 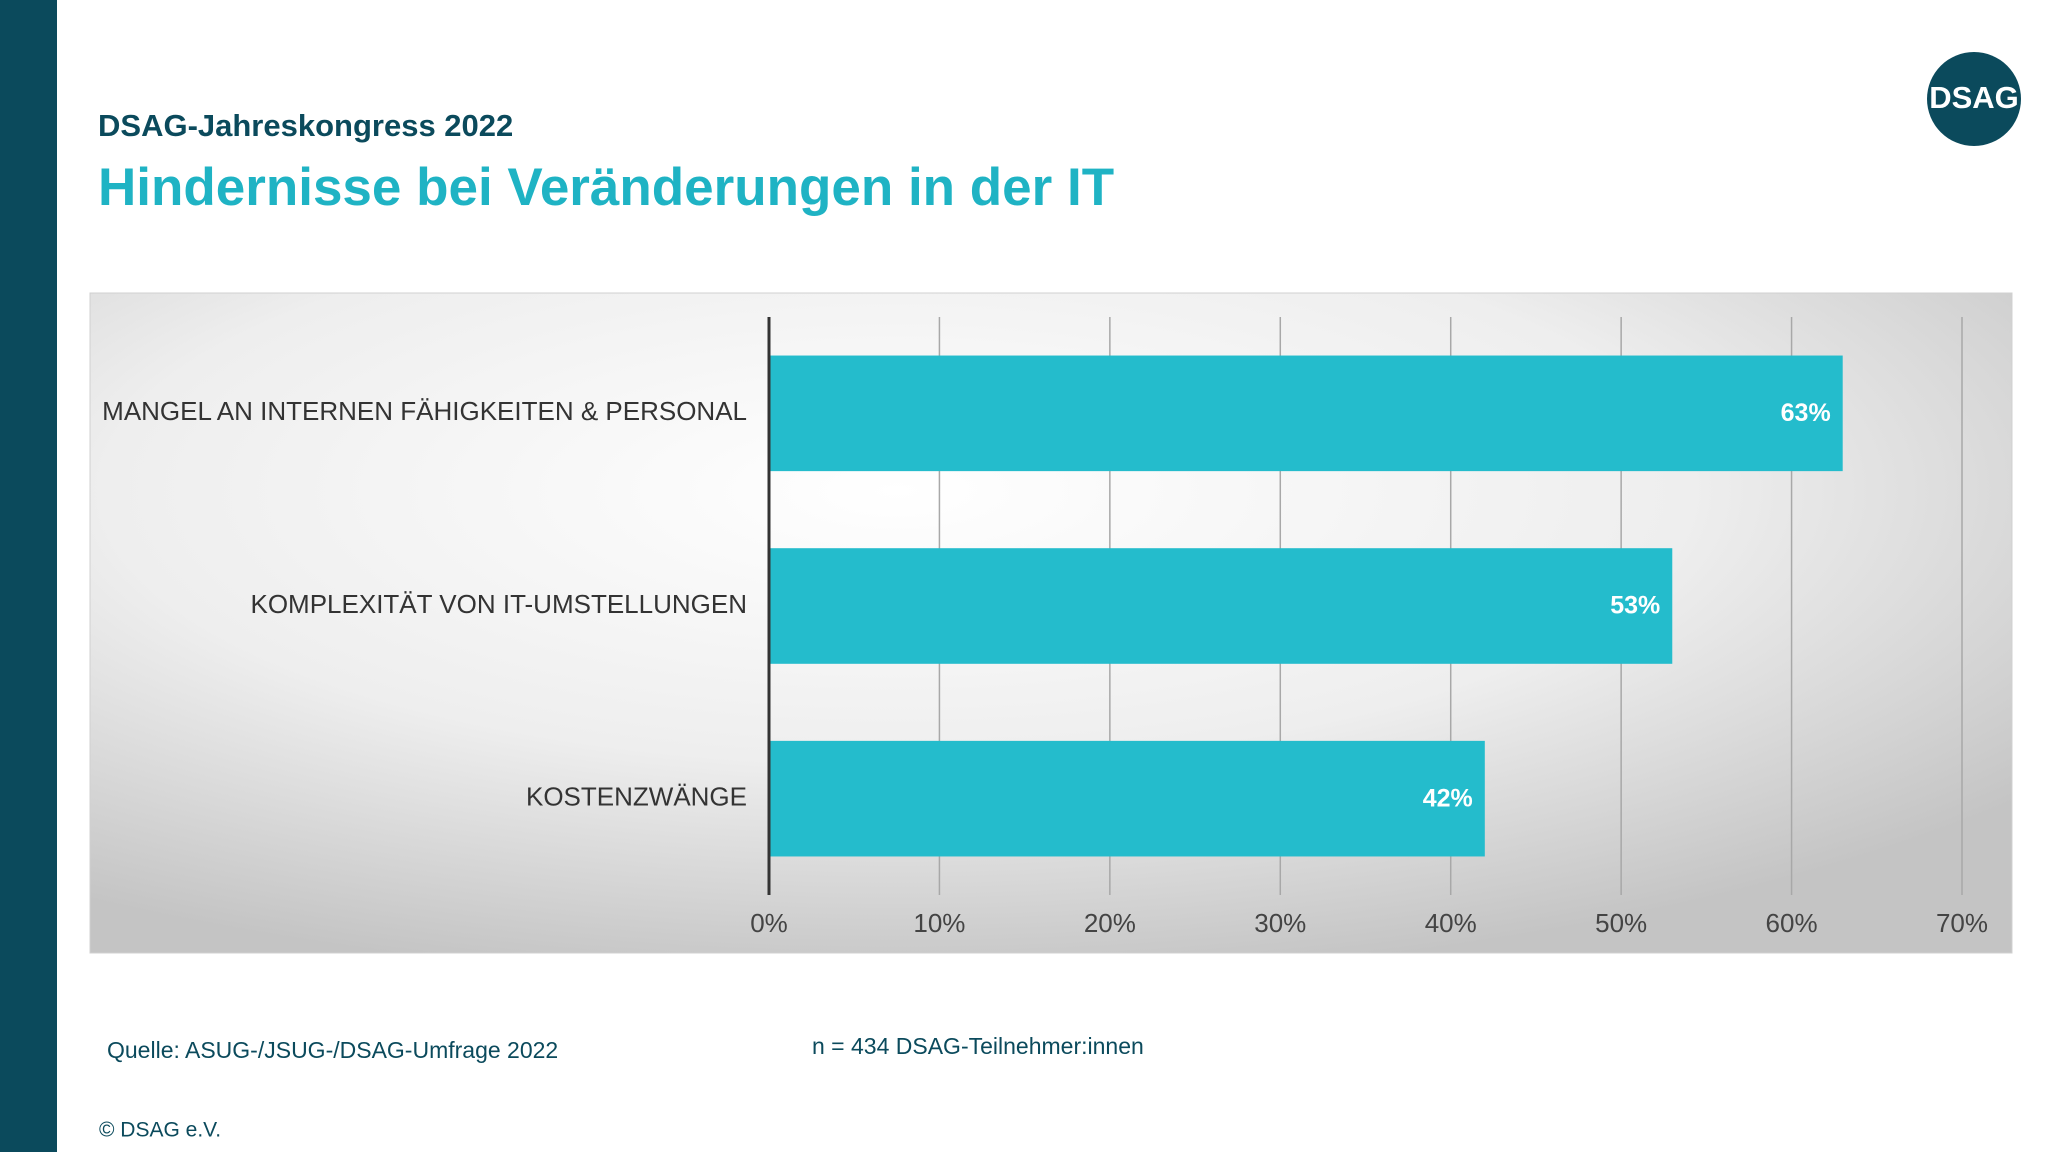 I want to click on x-tick-label: 0%, so click(x=769, y=923).